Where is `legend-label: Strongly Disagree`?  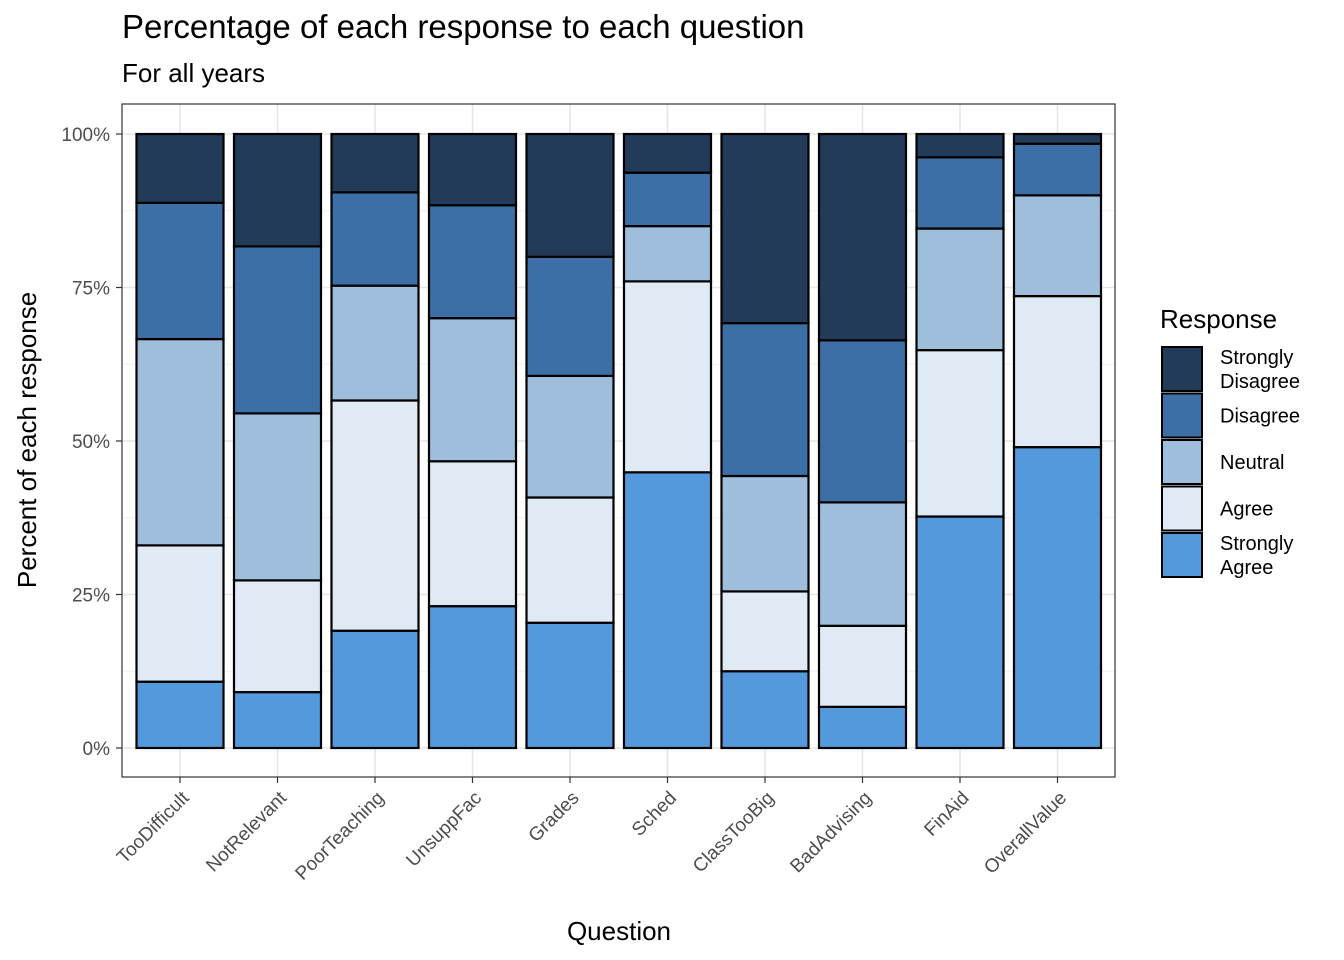 legend-label: Strongly Disagree is located at coordinates (1260, 370).